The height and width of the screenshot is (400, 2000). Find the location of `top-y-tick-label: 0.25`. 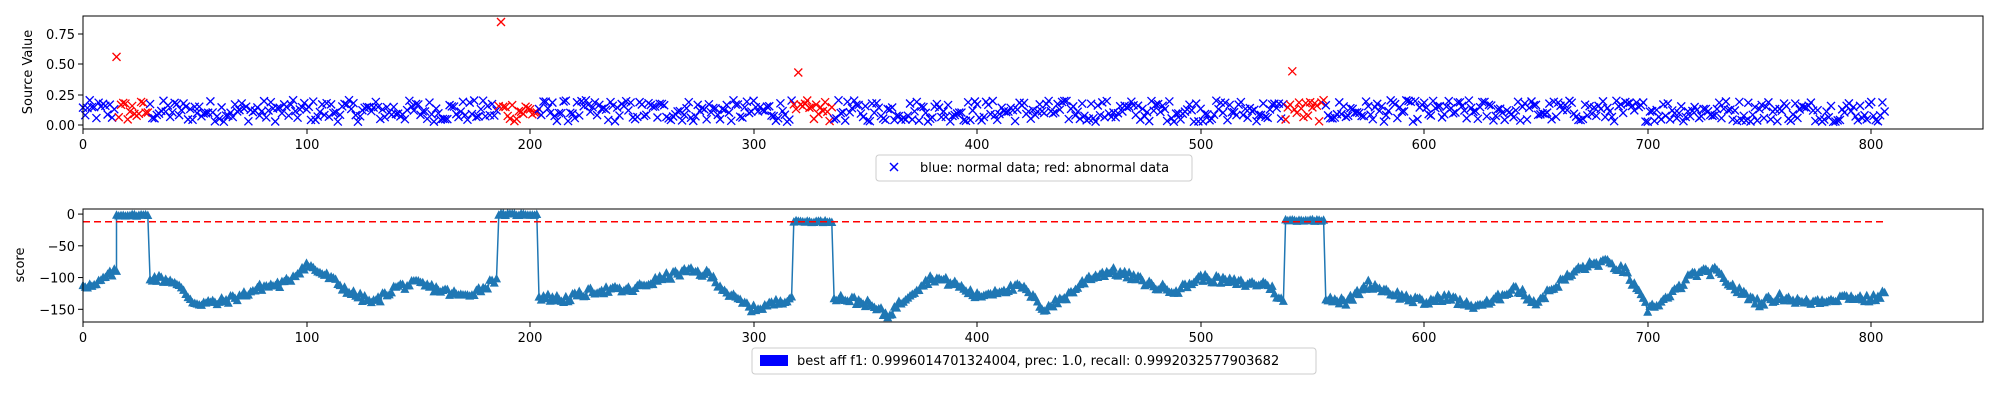

top-y-tick-label: 0.25 is located at coordinates (60, 96).